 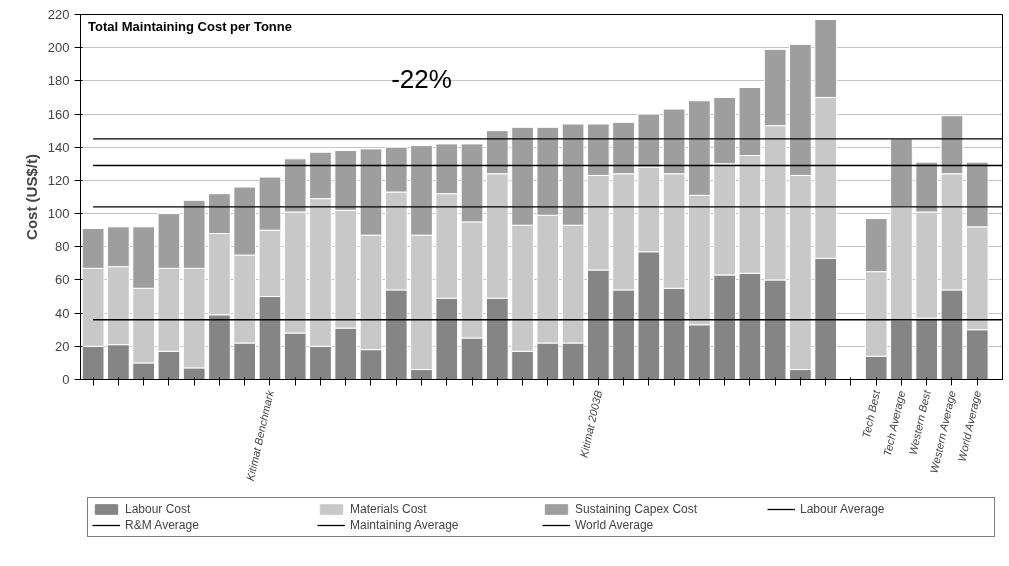 I want to click on chart-title: Total Maintaining Cost per Tonne, so click(x=190, y=27).